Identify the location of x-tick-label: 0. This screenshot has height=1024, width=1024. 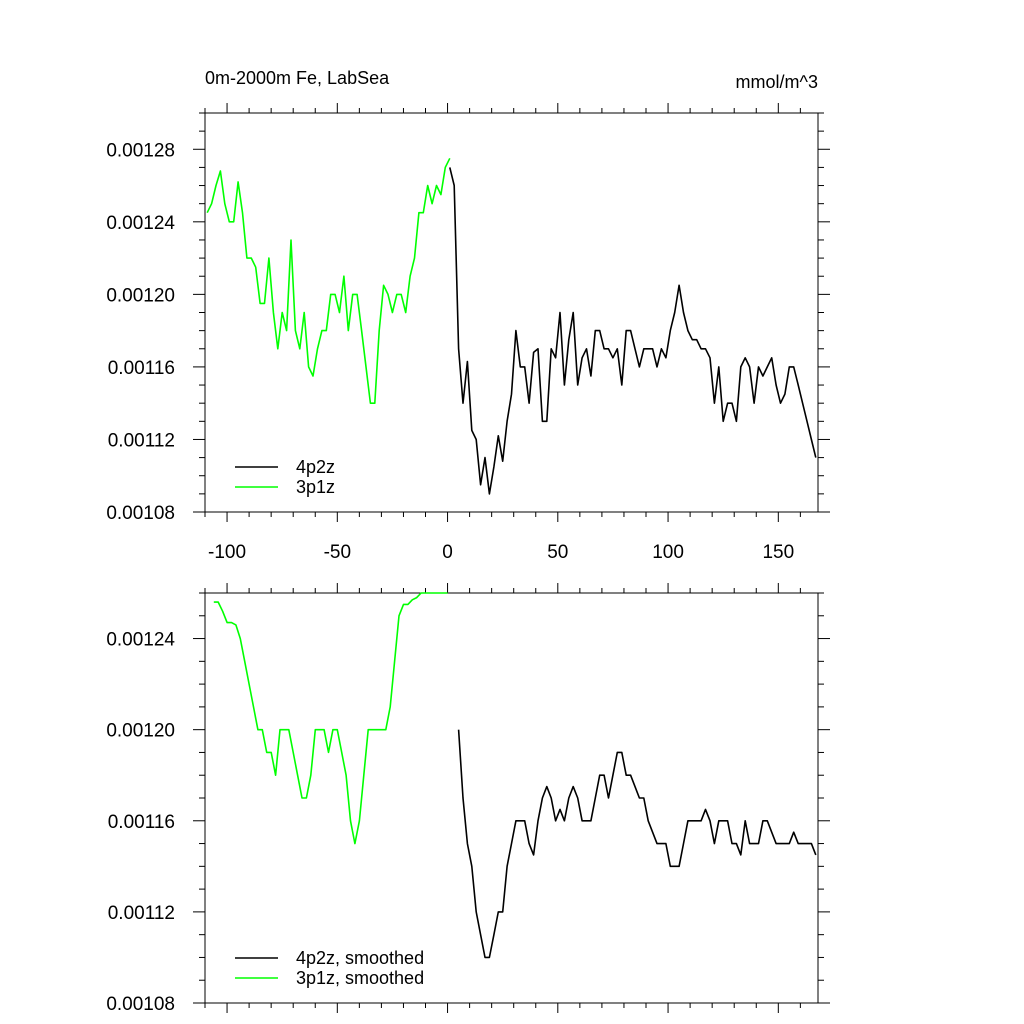
(447, 552).